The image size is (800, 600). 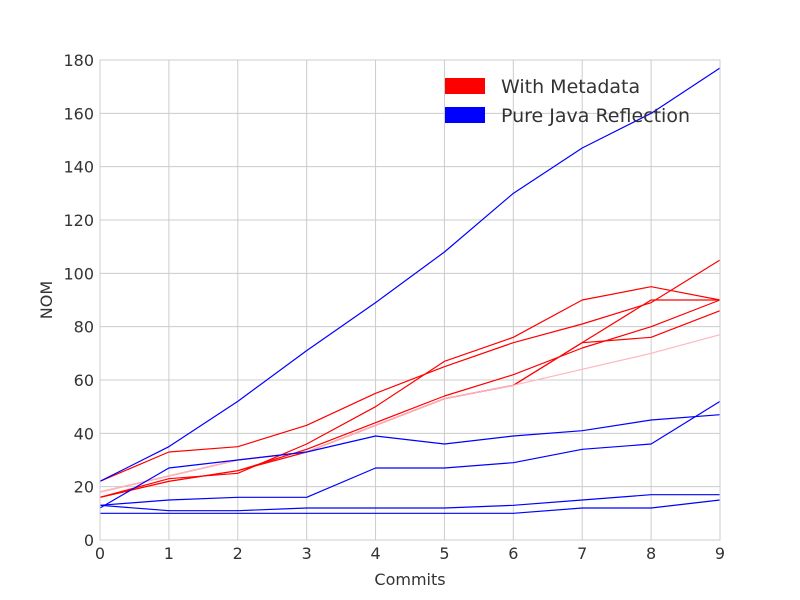 I want to click on y-tick-label: 80, so click(x=84, y=327).